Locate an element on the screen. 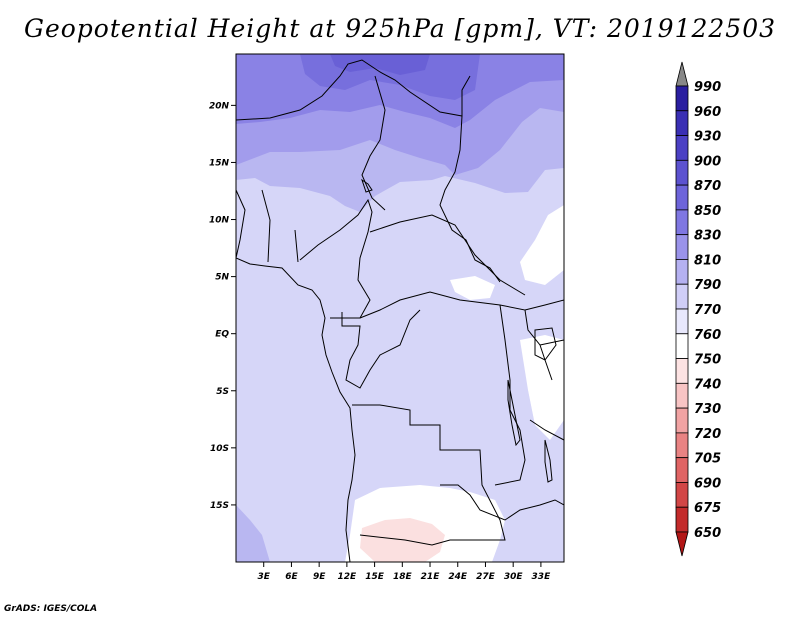  lake-malawi is located at coordinates (548, 461).